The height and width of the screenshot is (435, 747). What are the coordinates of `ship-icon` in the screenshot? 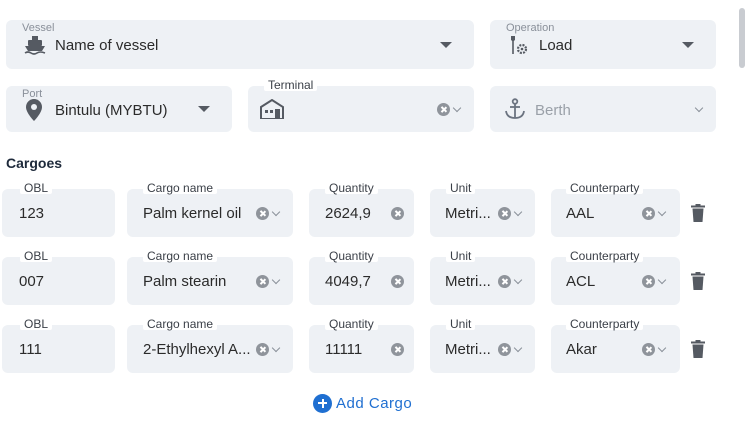 It's located at (35, 45).